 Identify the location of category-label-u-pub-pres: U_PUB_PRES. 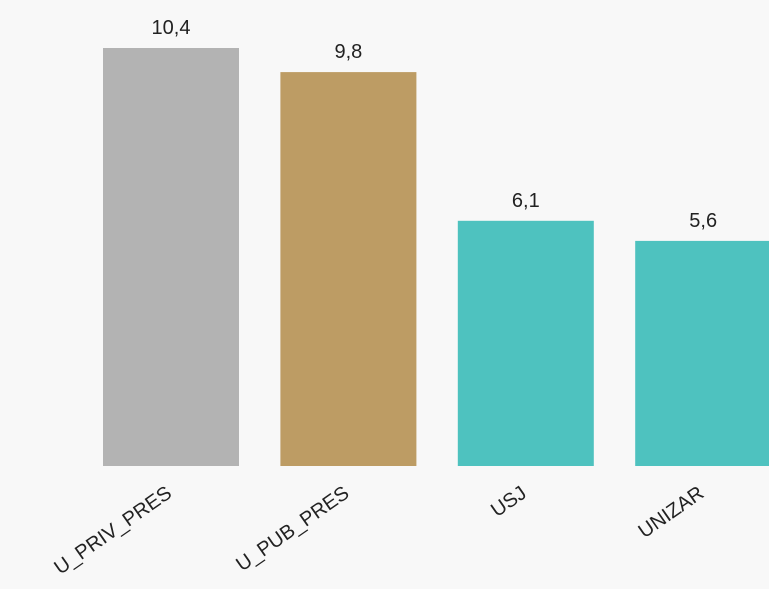
(292, 529).